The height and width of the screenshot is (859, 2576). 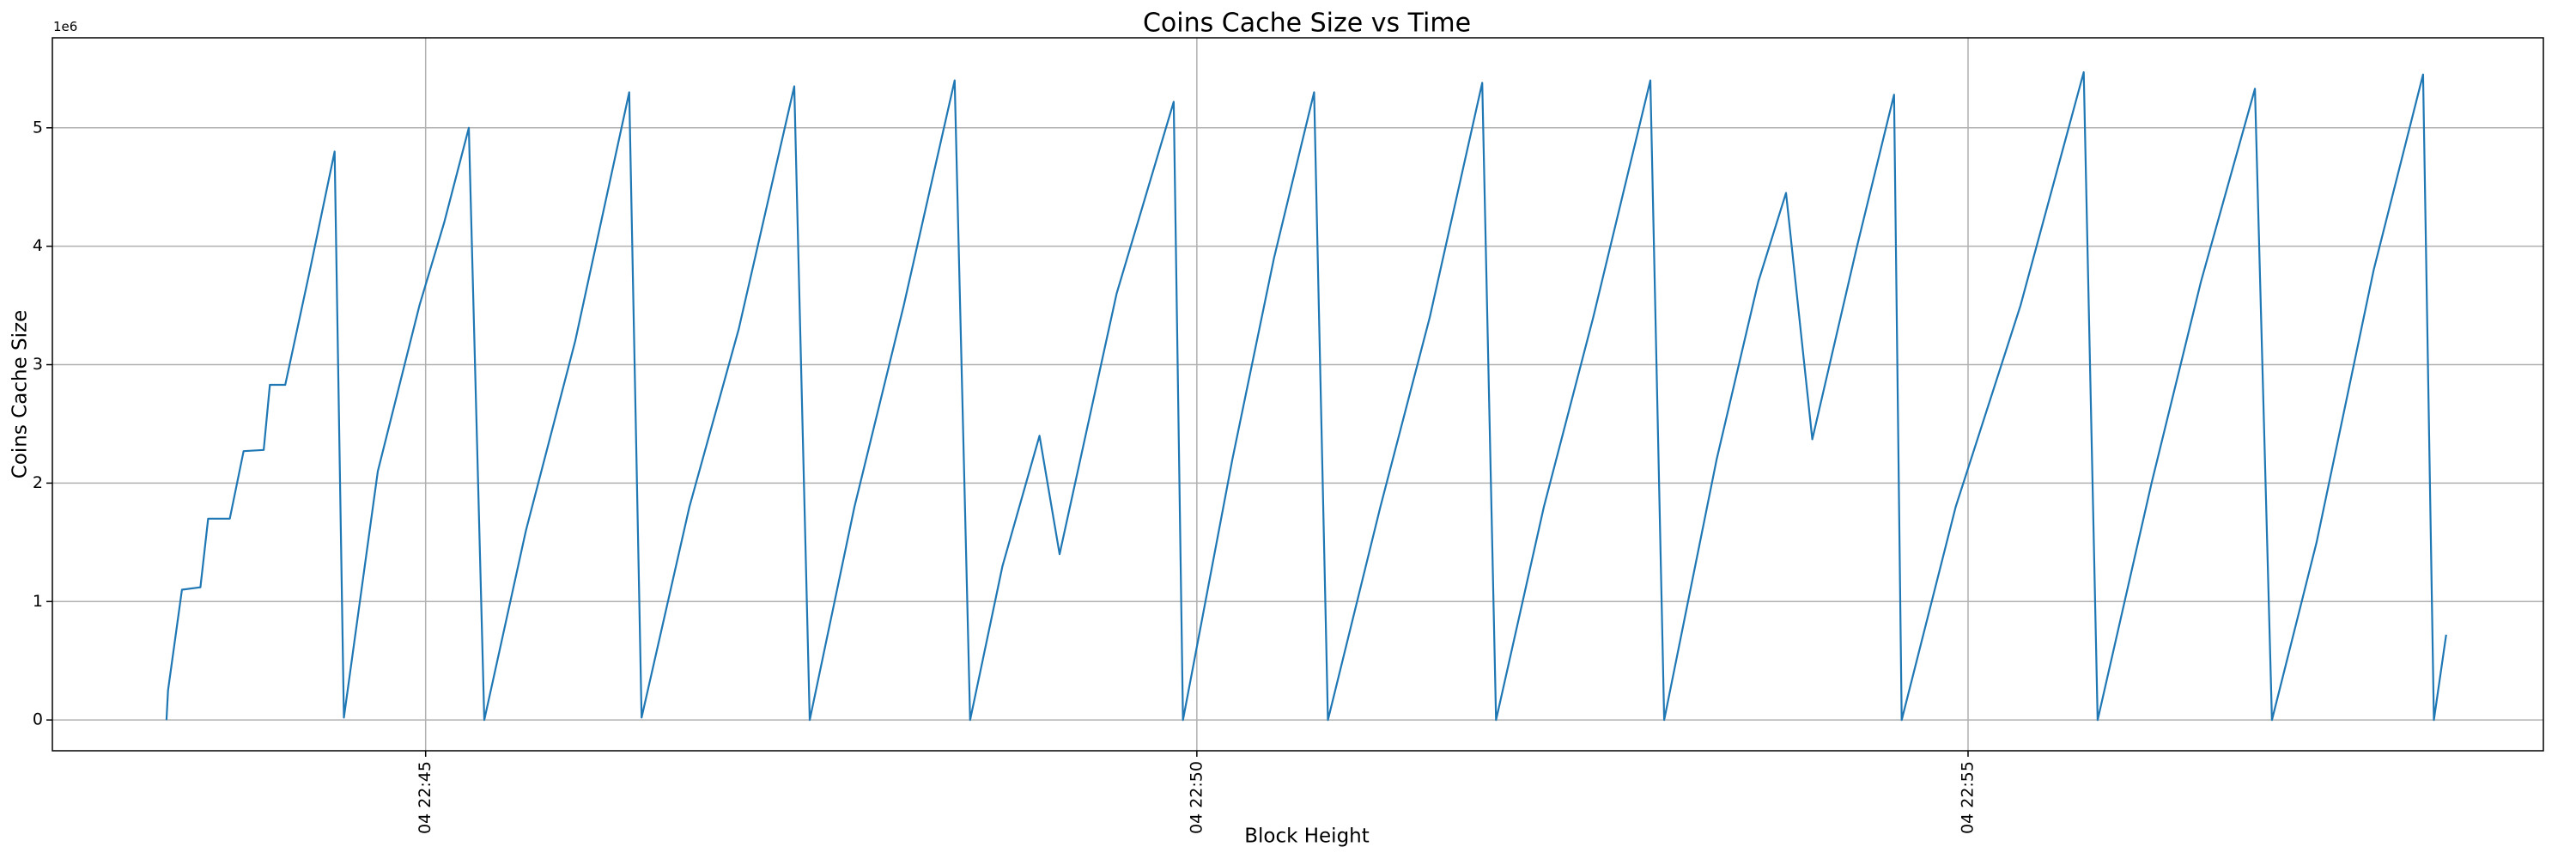 What do you see at coordinates (38, 128) in the screenshot?
I see `y-tick-label: 5` at bounding box center [38, 128].